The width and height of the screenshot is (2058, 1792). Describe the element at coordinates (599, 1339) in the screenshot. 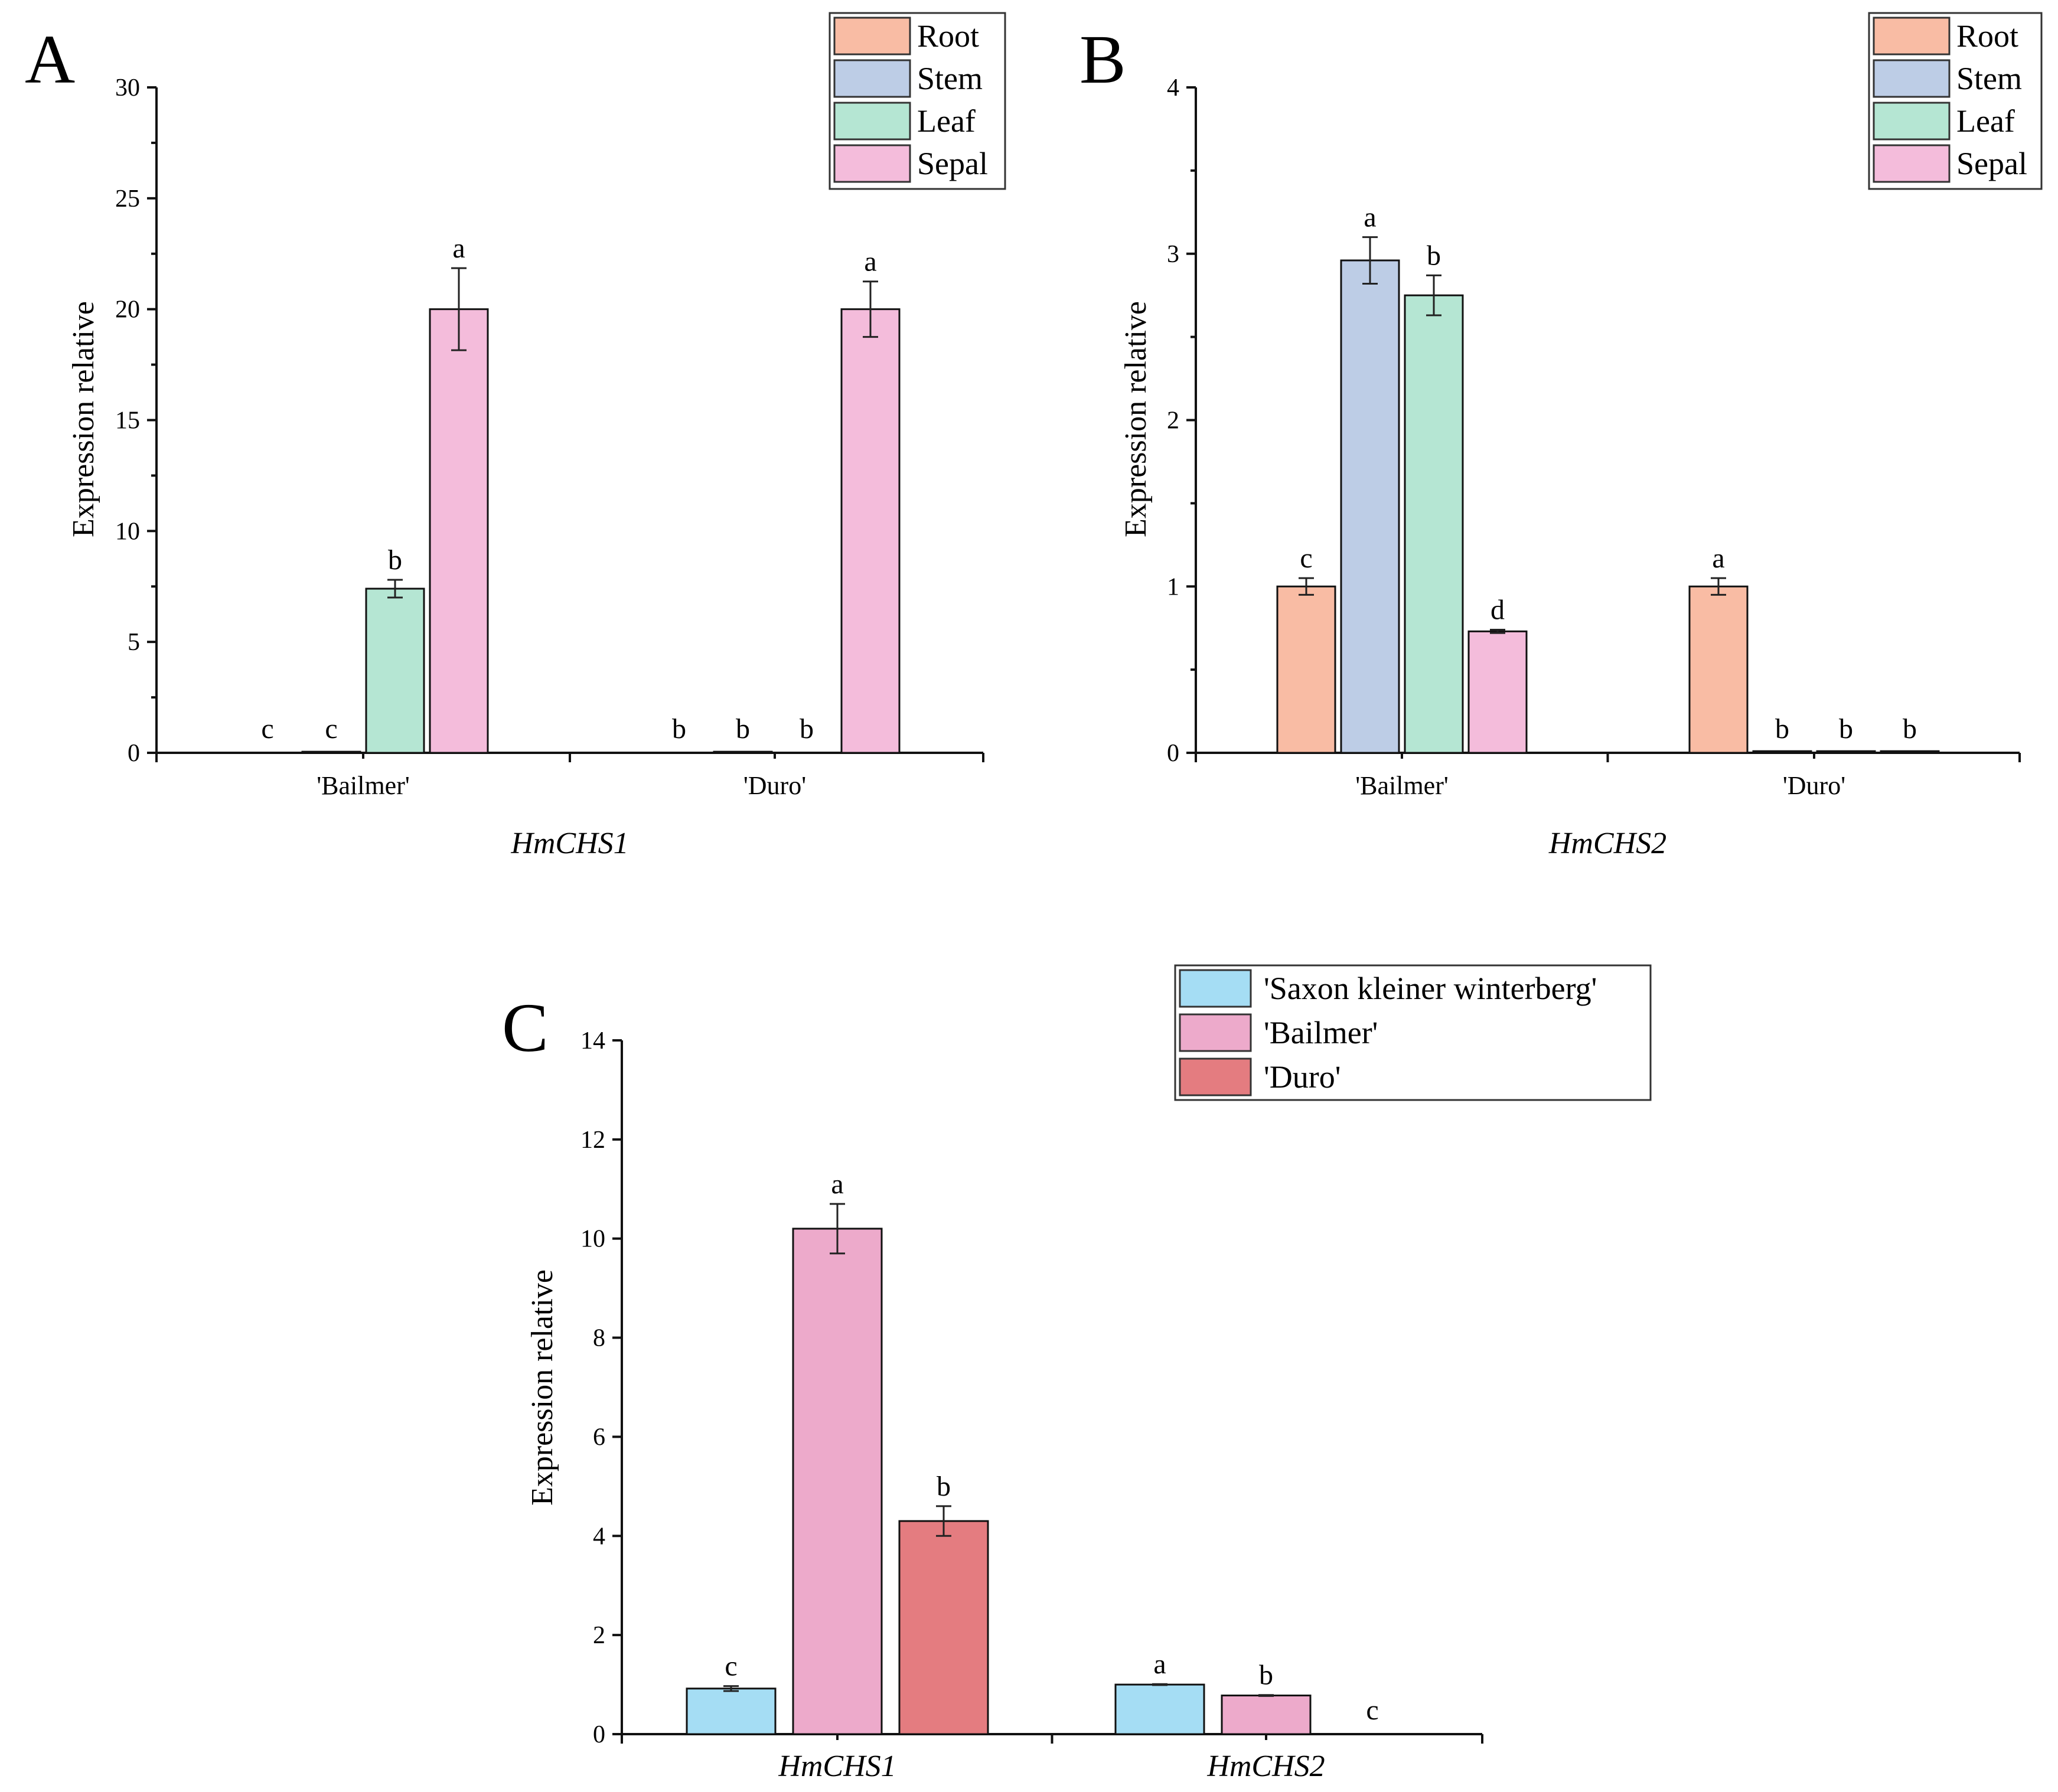

I see `y-tick-label: 8` at that location.